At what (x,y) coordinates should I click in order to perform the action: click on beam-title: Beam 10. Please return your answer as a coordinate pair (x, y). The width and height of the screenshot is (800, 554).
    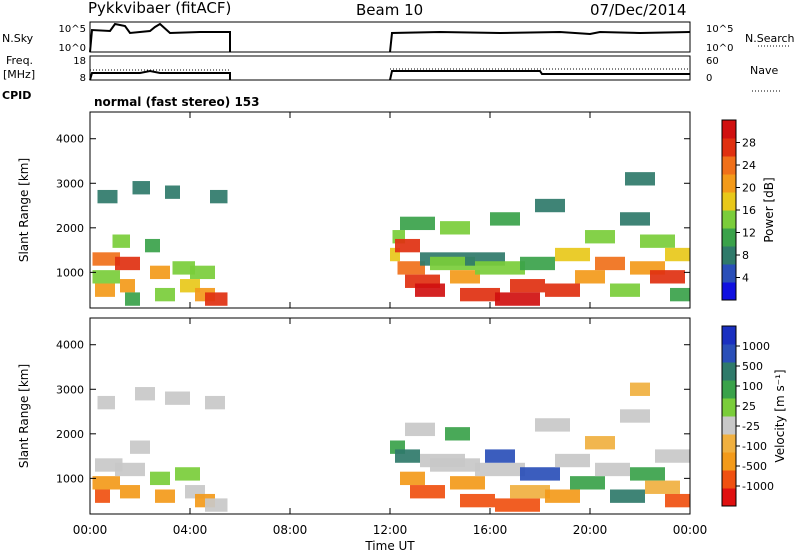
    Looking at the image, I should click on (390, 10).